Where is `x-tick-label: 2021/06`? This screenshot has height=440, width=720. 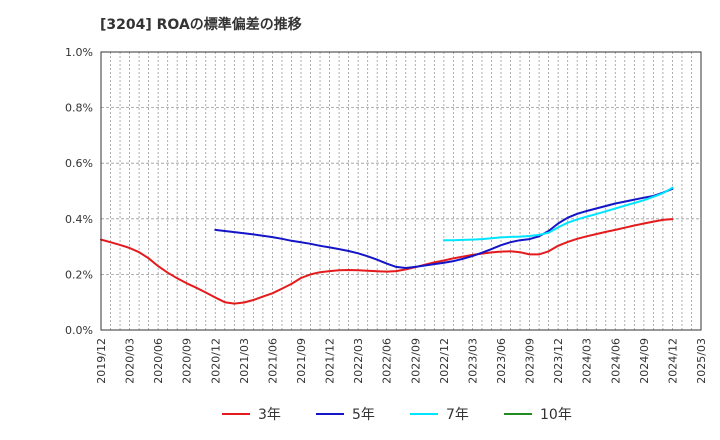
x-tick-label: 2021/06 is located at coordinates (272, 361).